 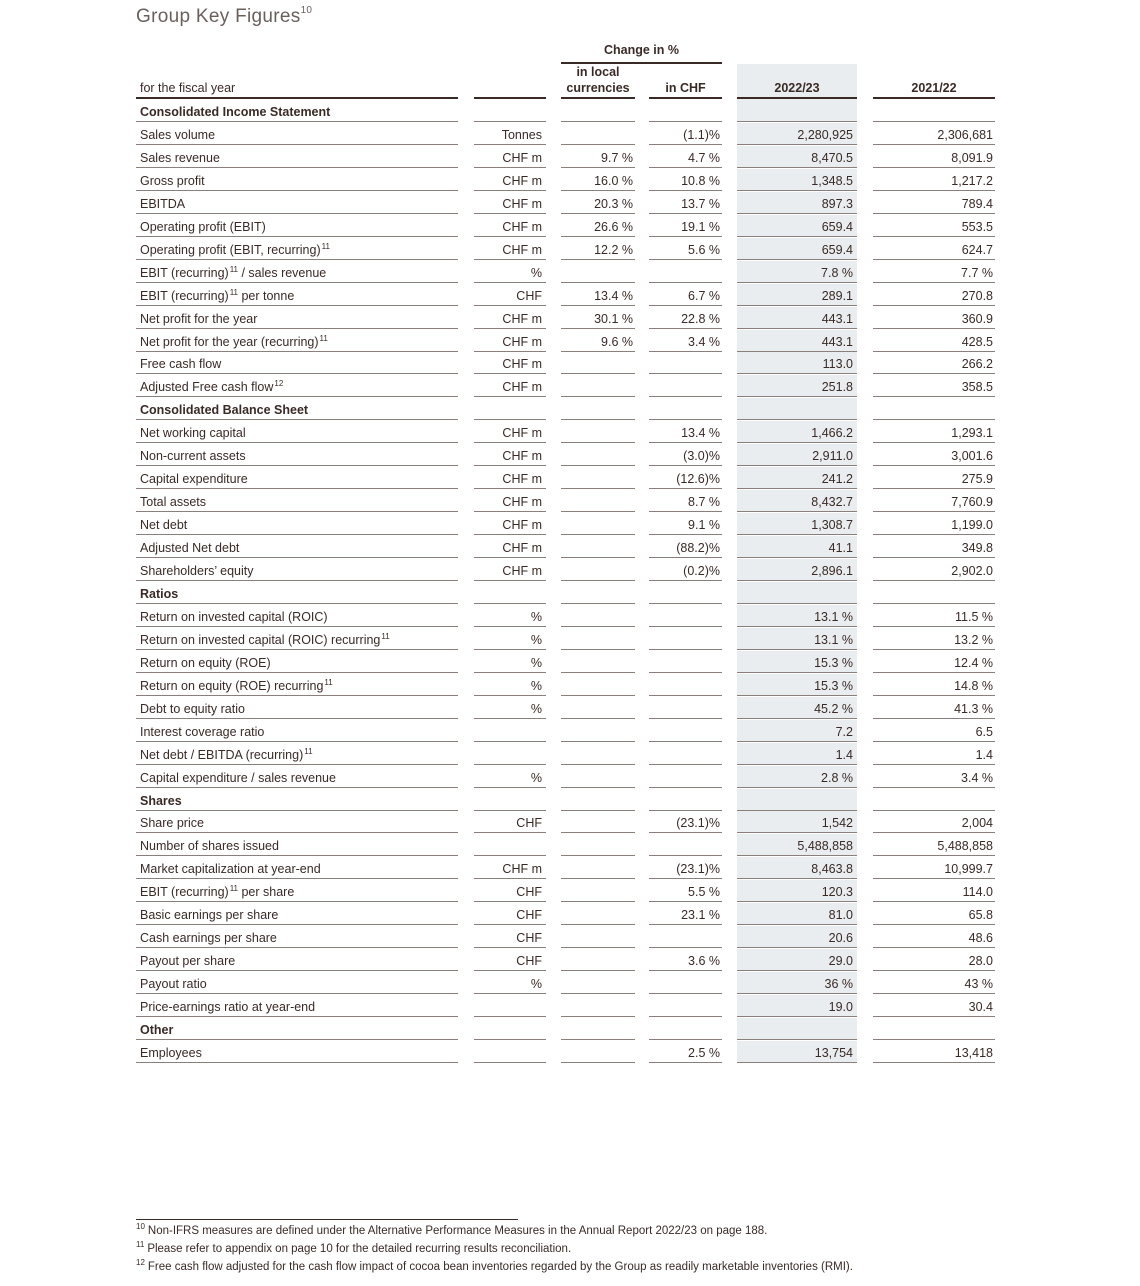 I want to click on row-label-text: Interest coverage ratio, so click(x=202, y=731).